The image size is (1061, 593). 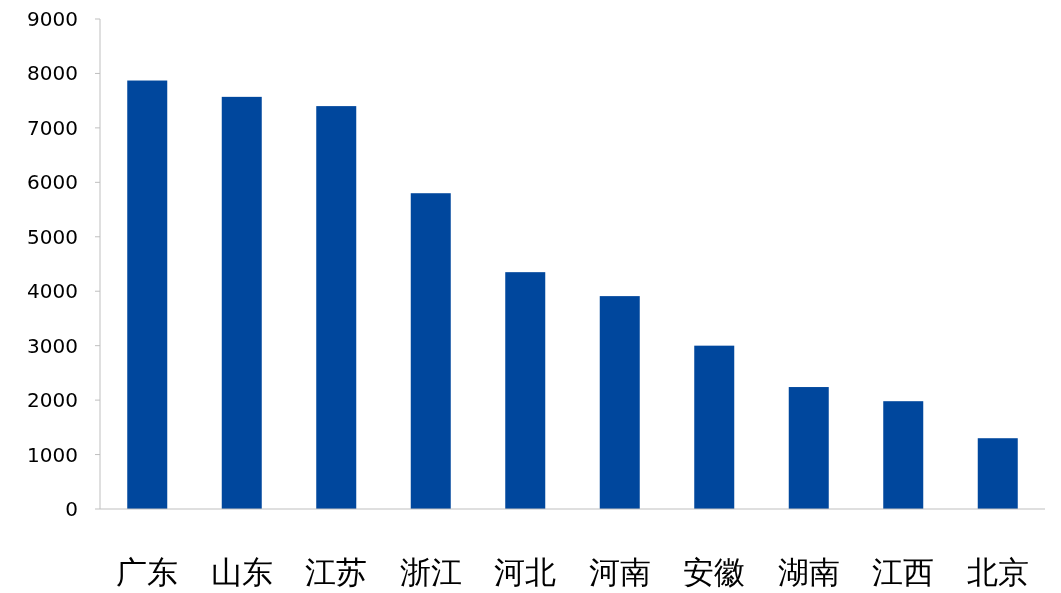 What do you see at coordinates (52, 345) in the screenshot?
I see `y-tick-label: 3000` at bounding box center [52, 345].